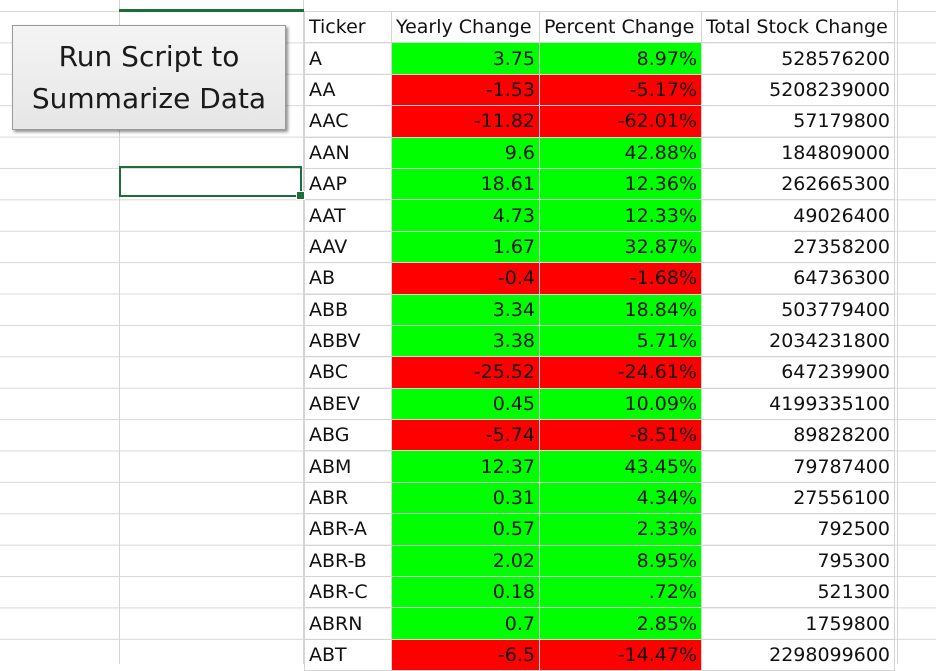  I want to click on percent-change-cell: 10.09%, so click(620, 404).